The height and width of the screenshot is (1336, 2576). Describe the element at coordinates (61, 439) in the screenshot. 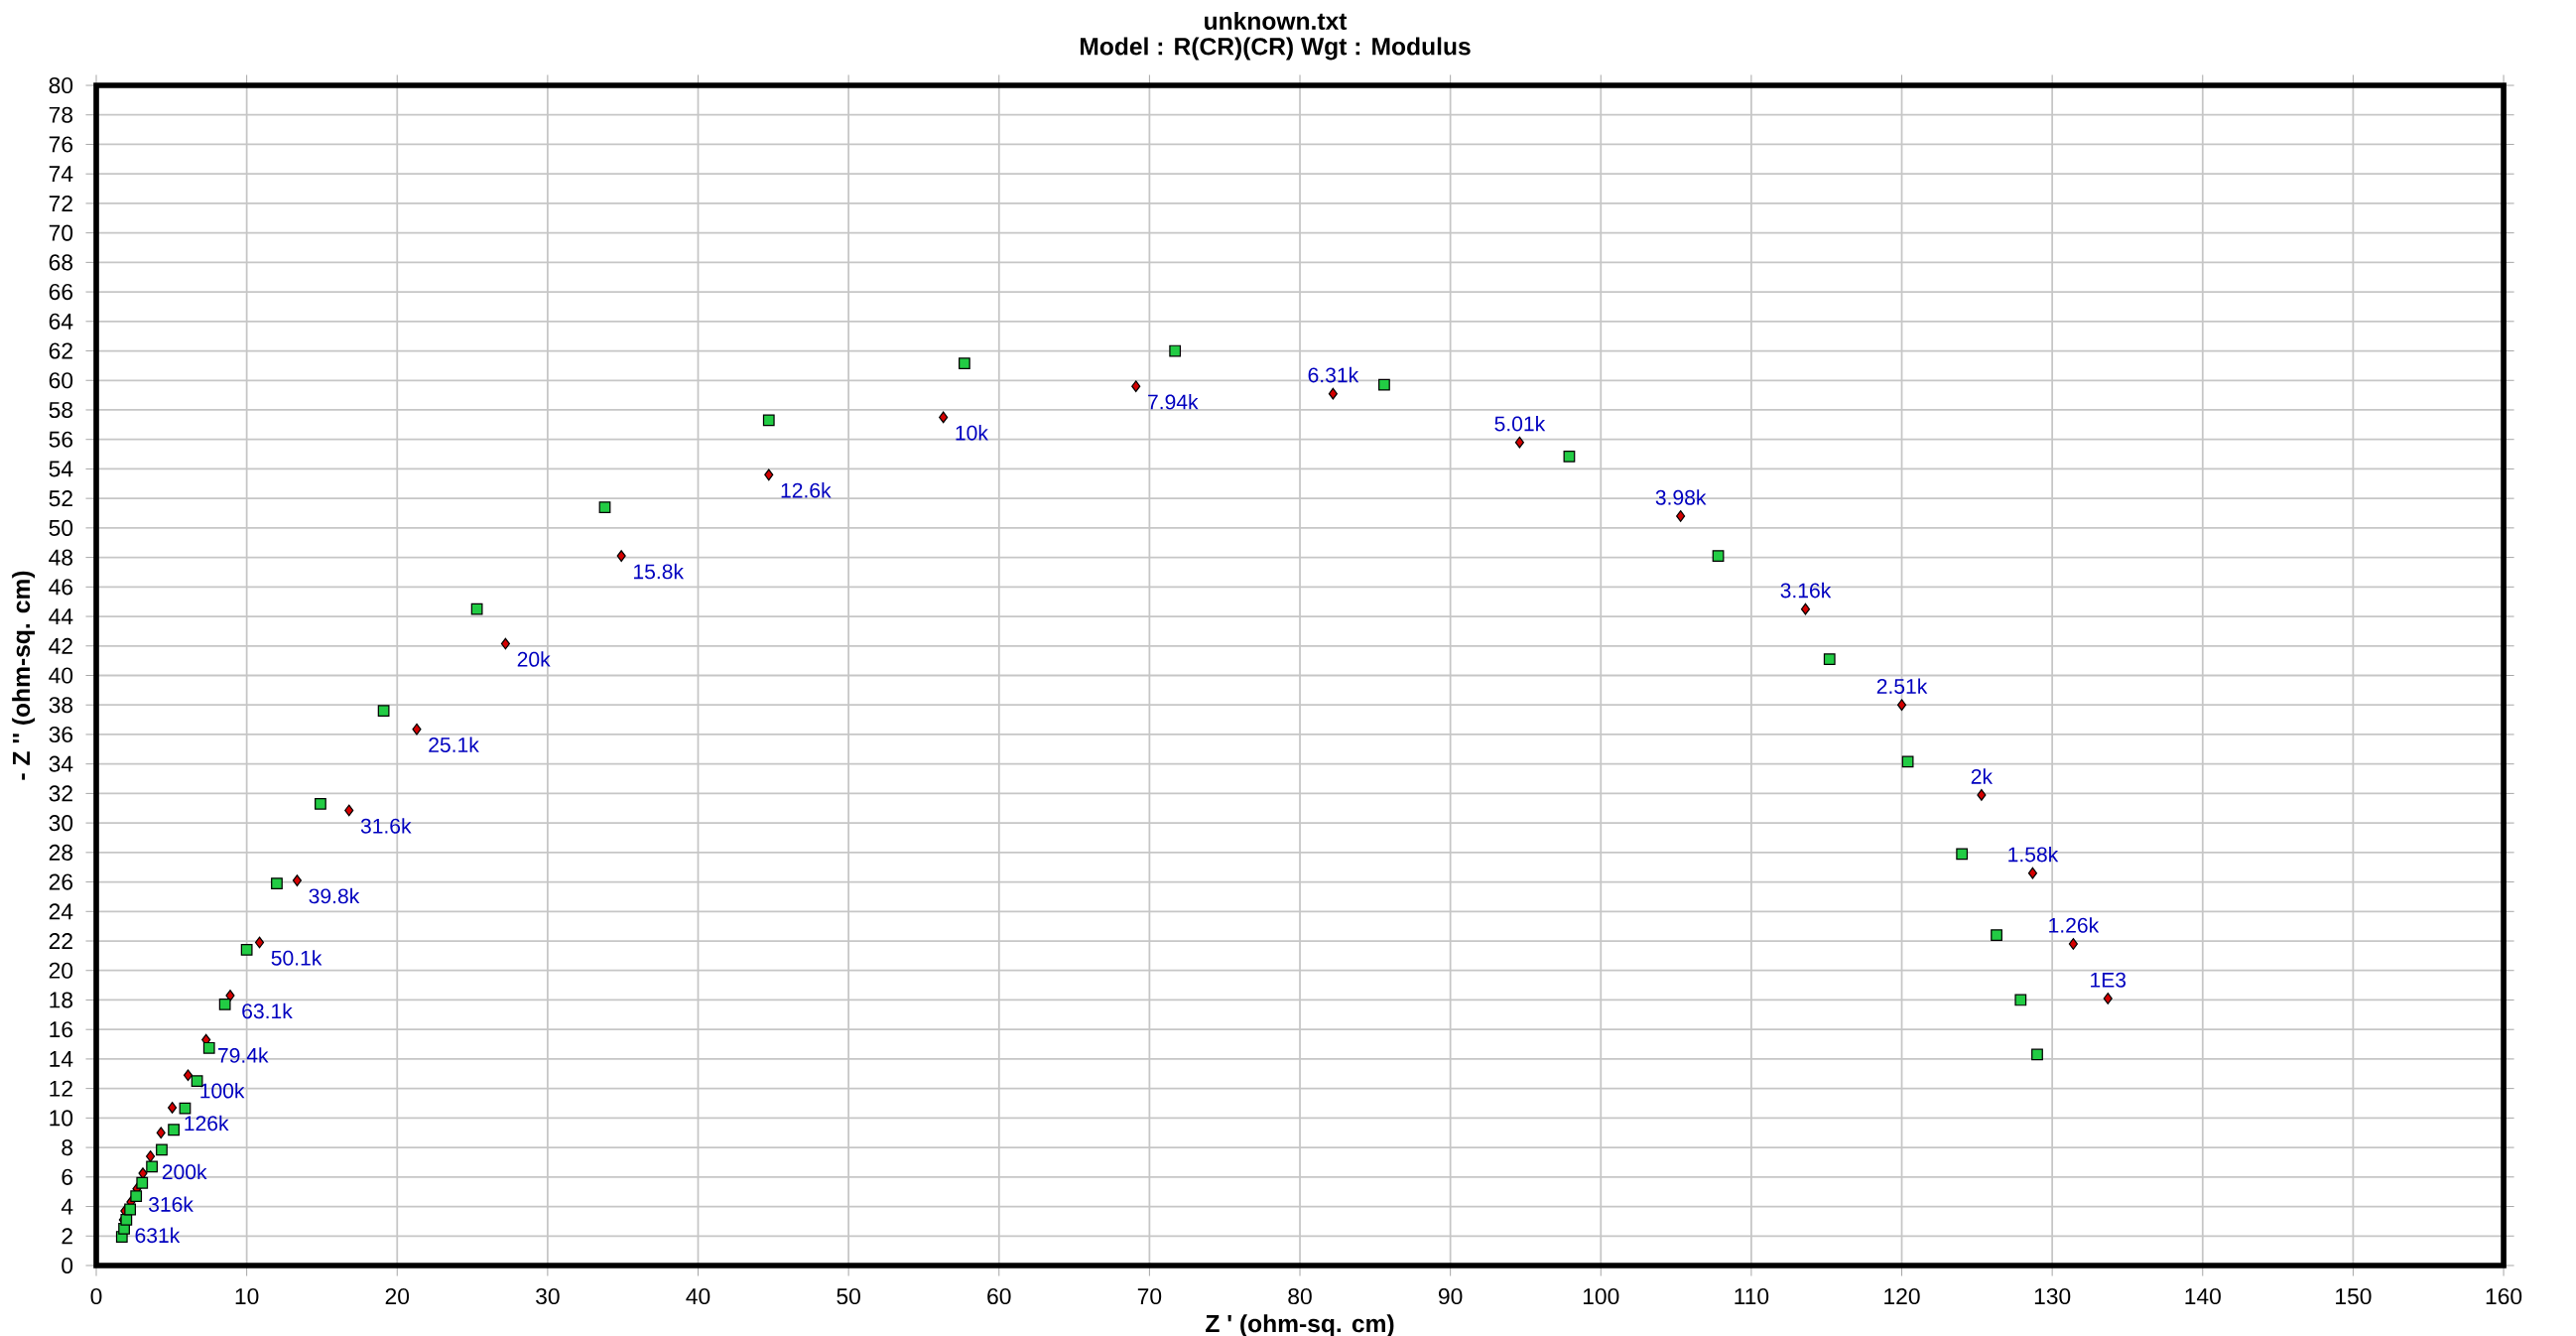

I see `y-tick-label: 56` at that location.